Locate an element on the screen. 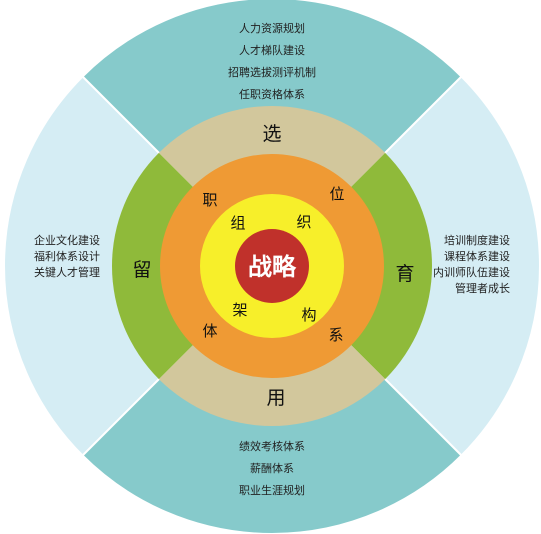  middle-top-label: 选 is located at coordinates (271, 134).